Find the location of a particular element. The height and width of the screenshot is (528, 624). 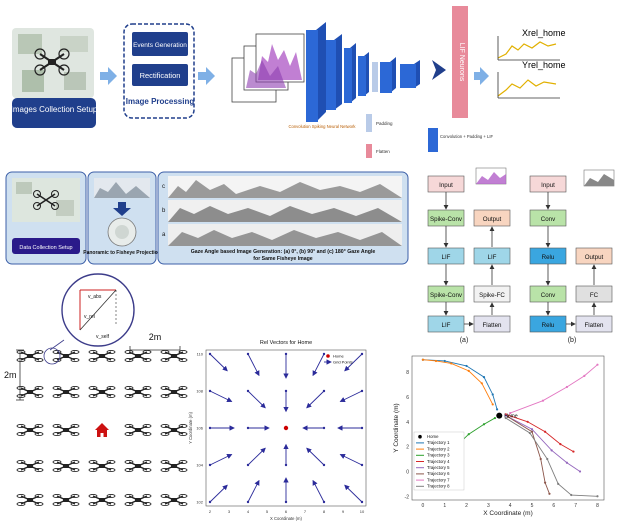

chart1-xtick: 4 is located at coordinates (248, 511).